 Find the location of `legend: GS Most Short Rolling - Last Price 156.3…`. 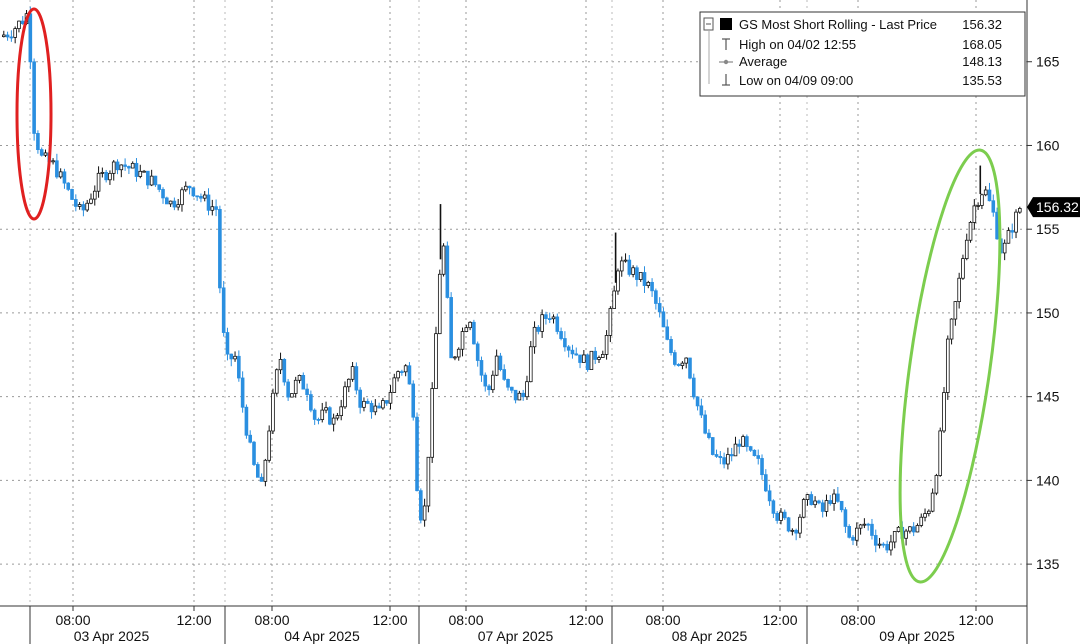

legend: GS Most Short Rolling - Last Price 156.3… is located at coordinates (862, 54).